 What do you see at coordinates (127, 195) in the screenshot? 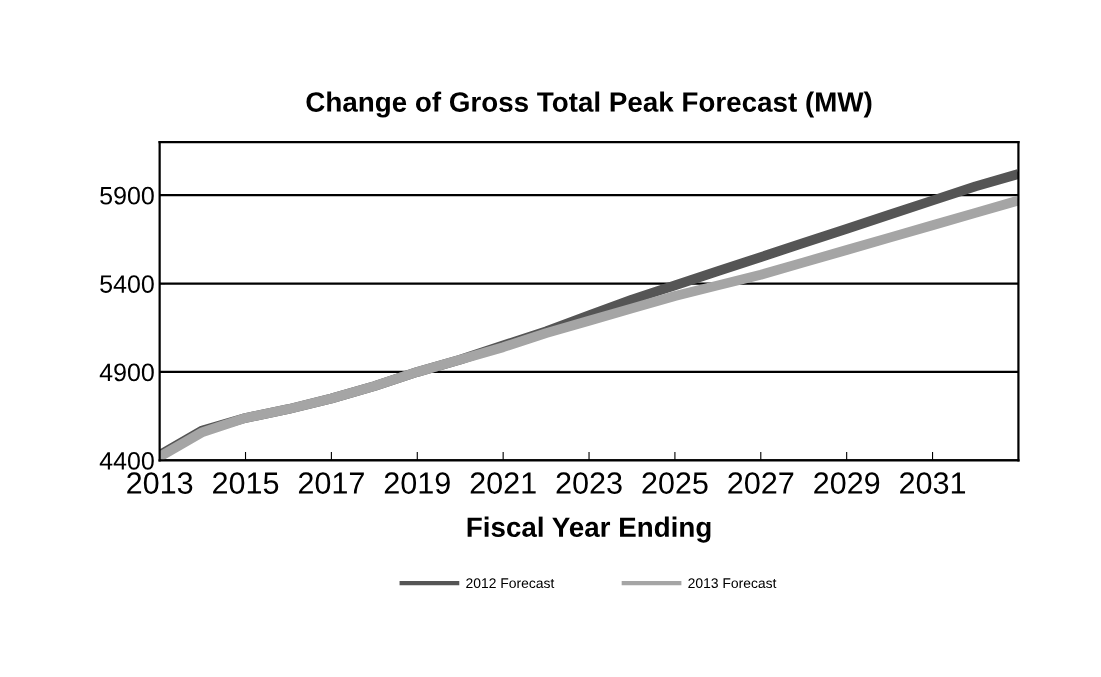
I see `y-tick-label: 5900` at bounding box center [127, 195].